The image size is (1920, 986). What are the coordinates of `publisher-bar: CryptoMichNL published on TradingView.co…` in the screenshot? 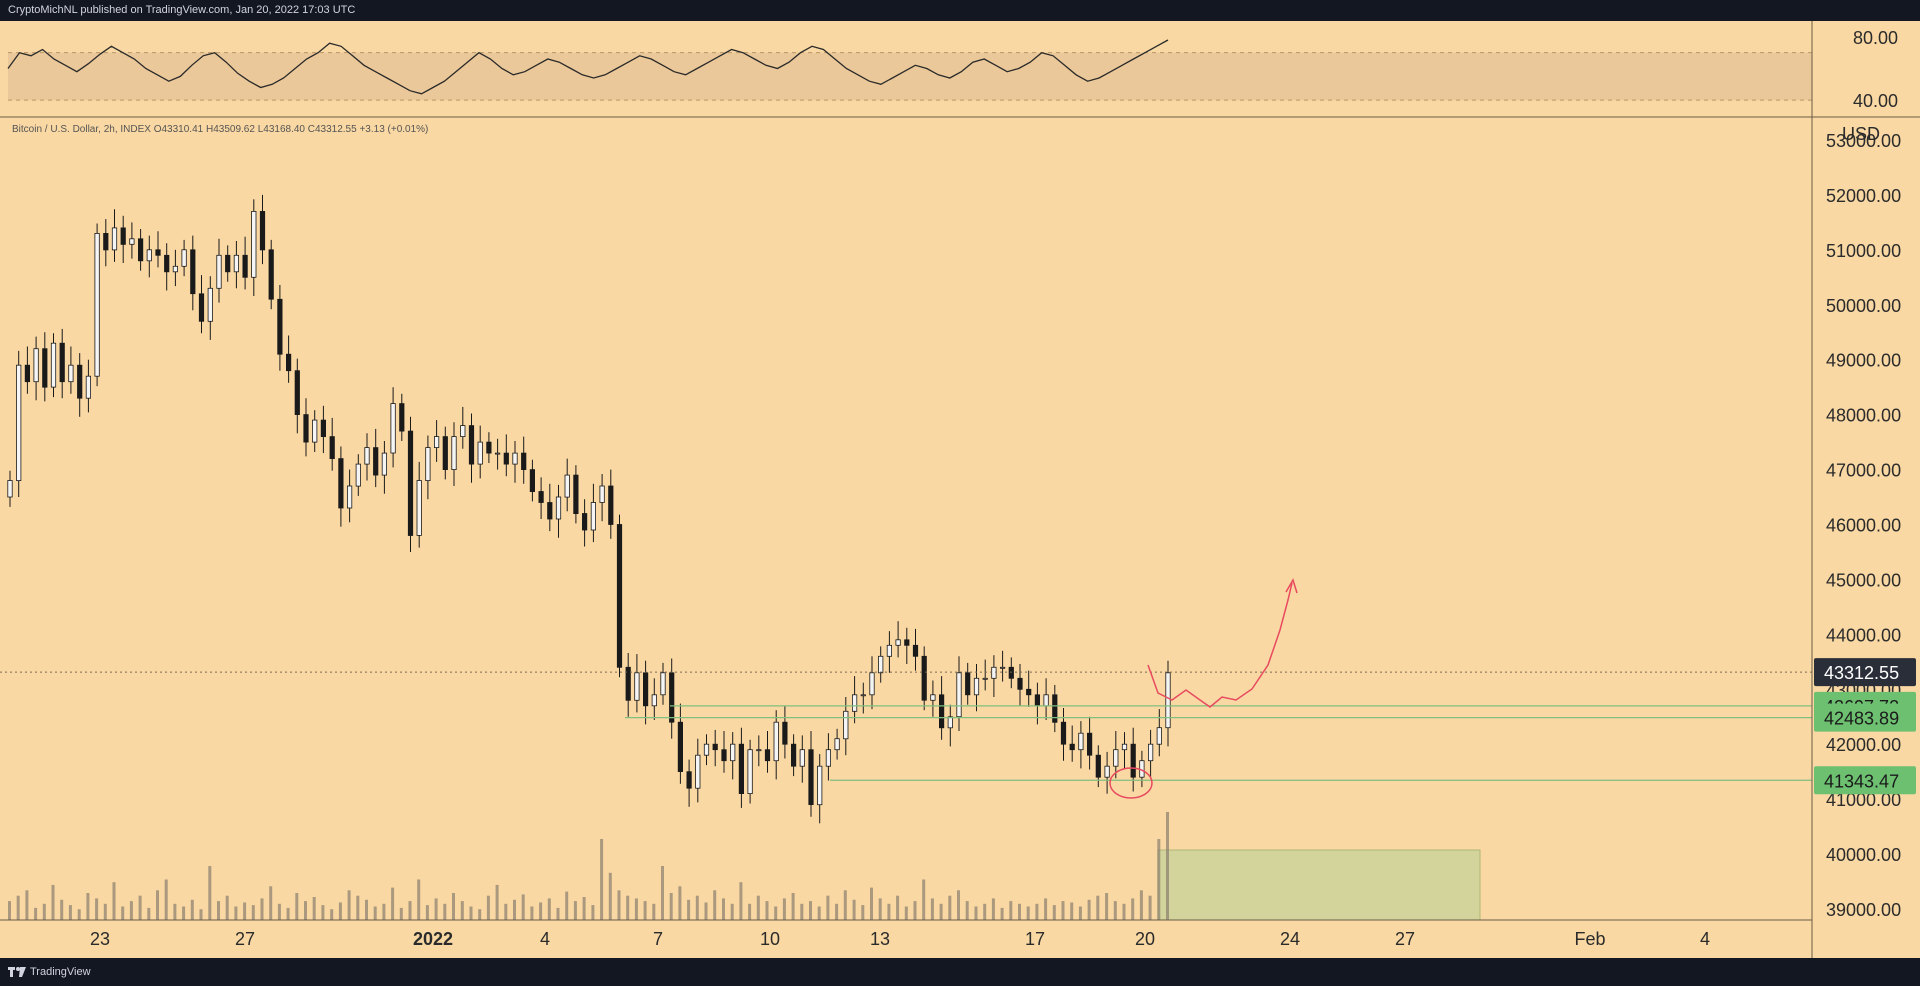 It's located at (960, 10).